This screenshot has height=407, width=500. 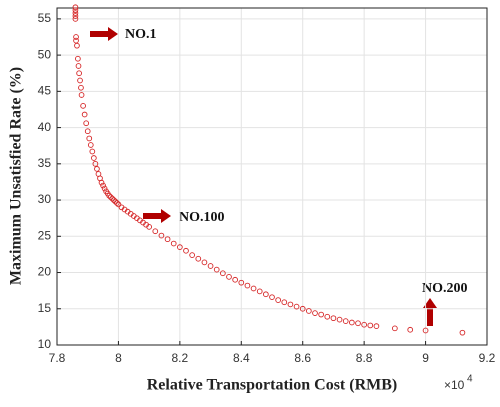 What do you see at coordinates (180, 358) in the screenshot?
I see `x-tick-label: 8.2` at bounding box center [180, 358].